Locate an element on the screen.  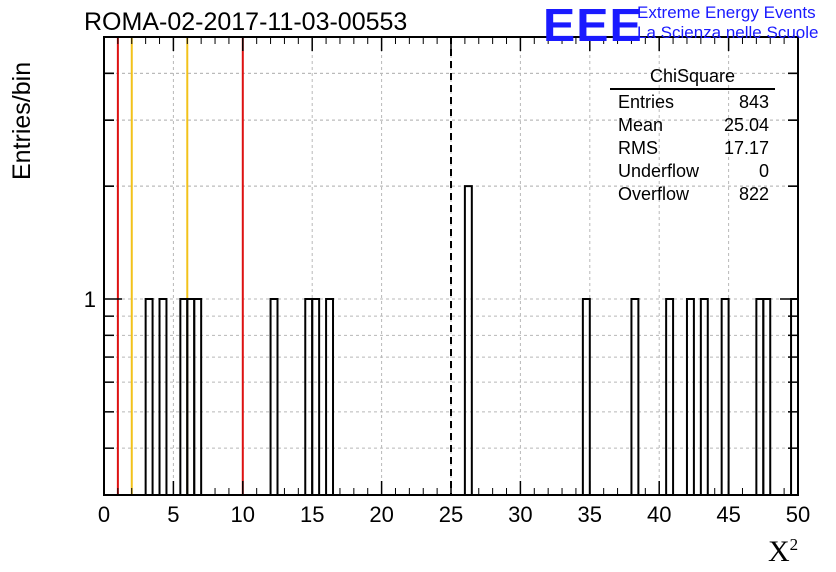
stats-row-entries: Entries 843 is located at coordinates (692, 102).